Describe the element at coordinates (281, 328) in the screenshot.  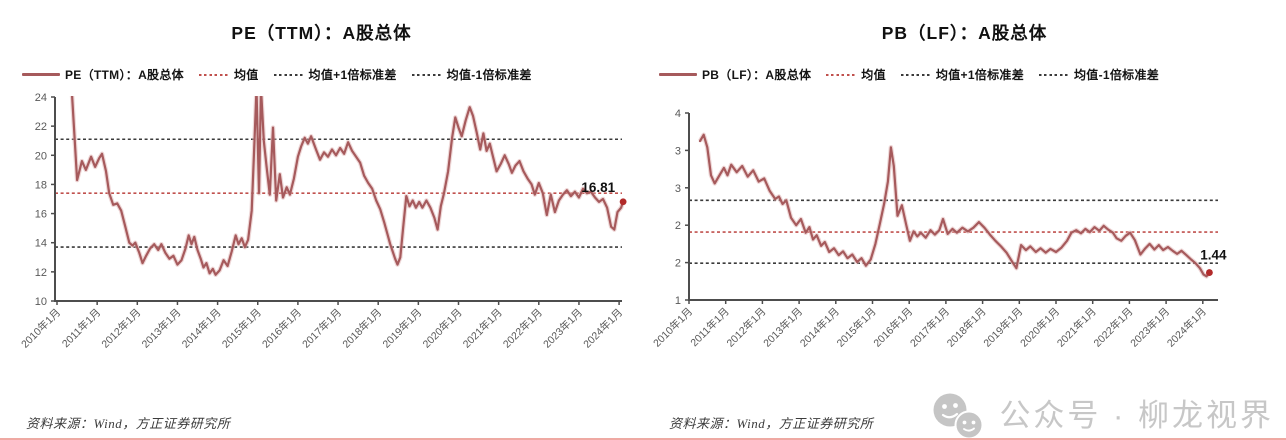
I see `x-tick-label: 2016年1月` at that location.